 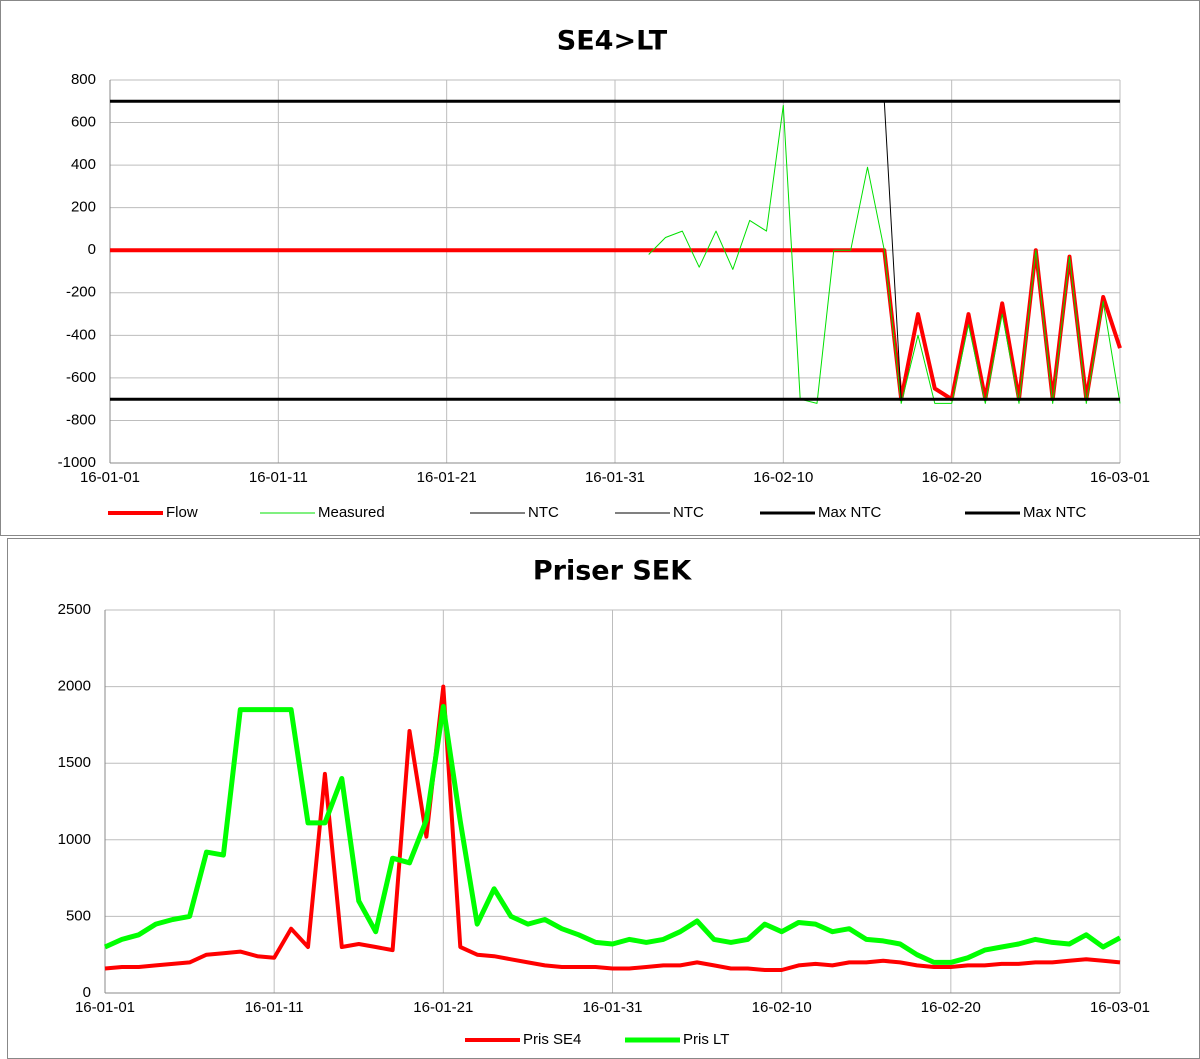 What do you see at coordinates (81, 419) in the screenshot?
I see `y-tick-label: -800` at bounding box center [81, 419].